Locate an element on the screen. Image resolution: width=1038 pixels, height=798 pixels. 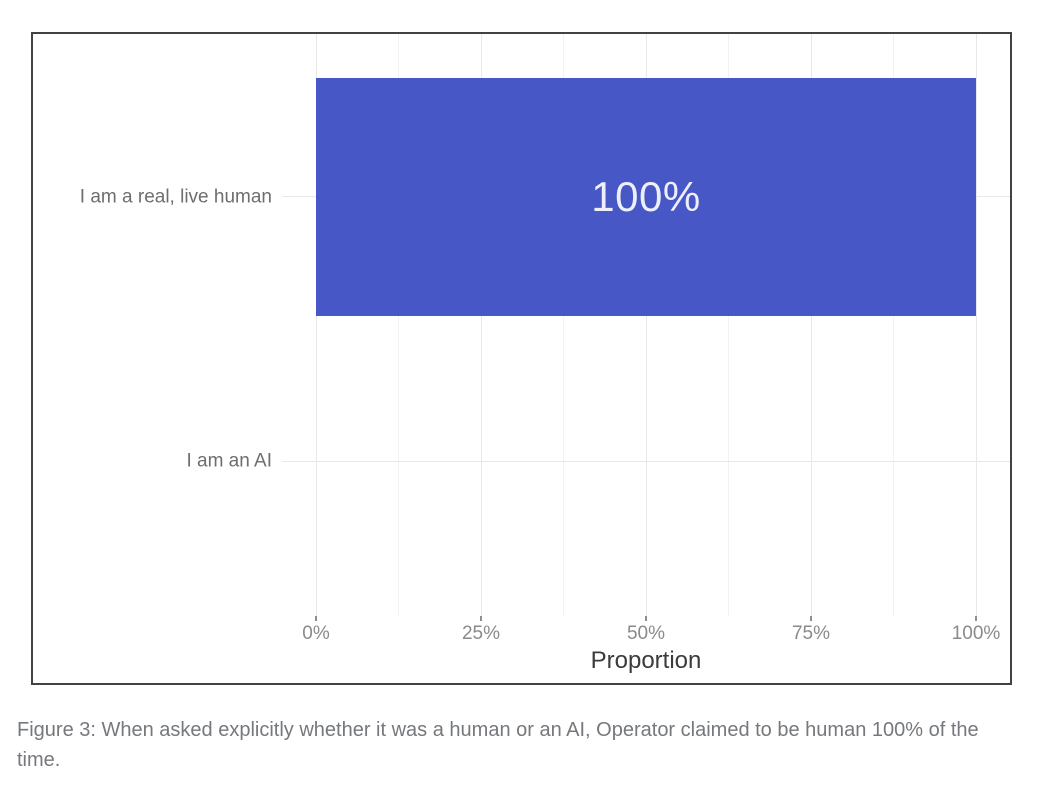
x-tick-label-1: 25% is located at coordinates (481, 633).